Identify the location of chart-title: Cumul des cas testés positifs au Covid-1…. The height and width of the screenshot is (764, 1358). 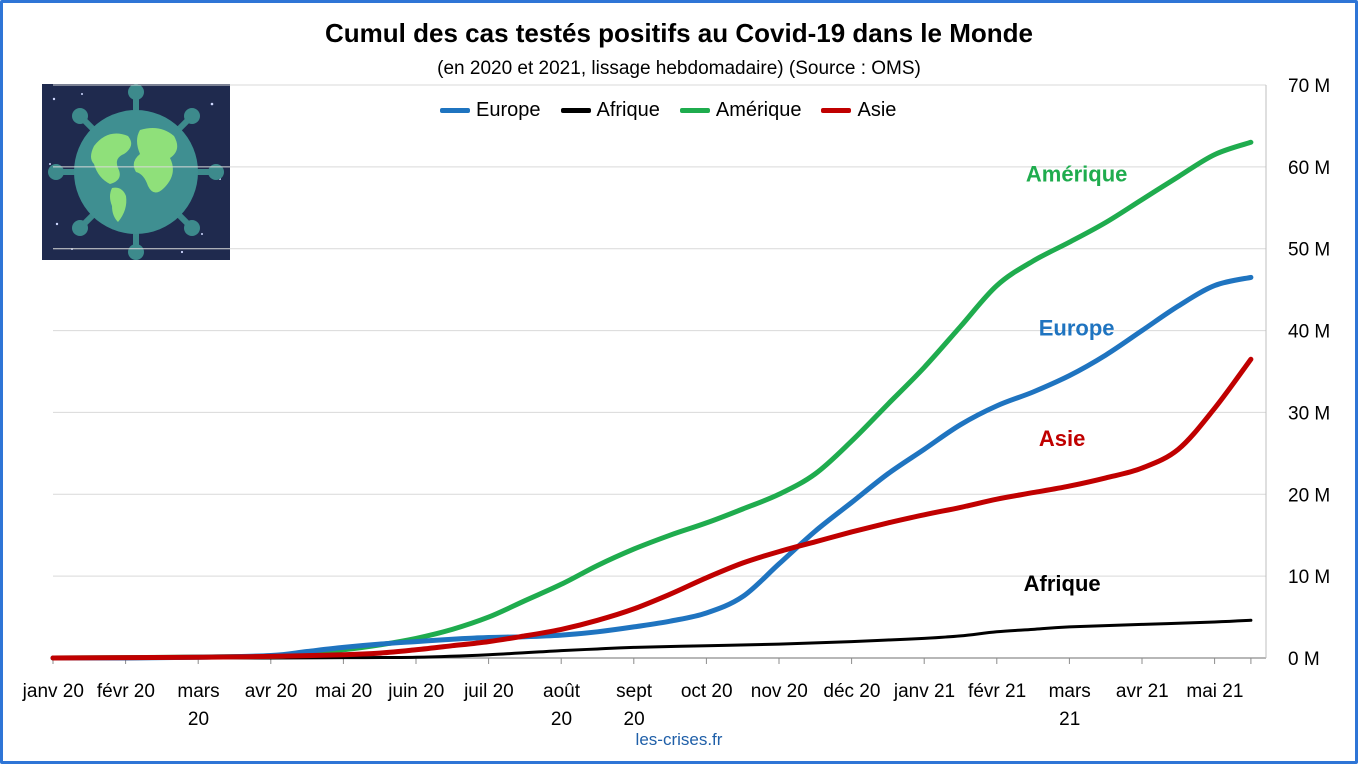
(679, 33).